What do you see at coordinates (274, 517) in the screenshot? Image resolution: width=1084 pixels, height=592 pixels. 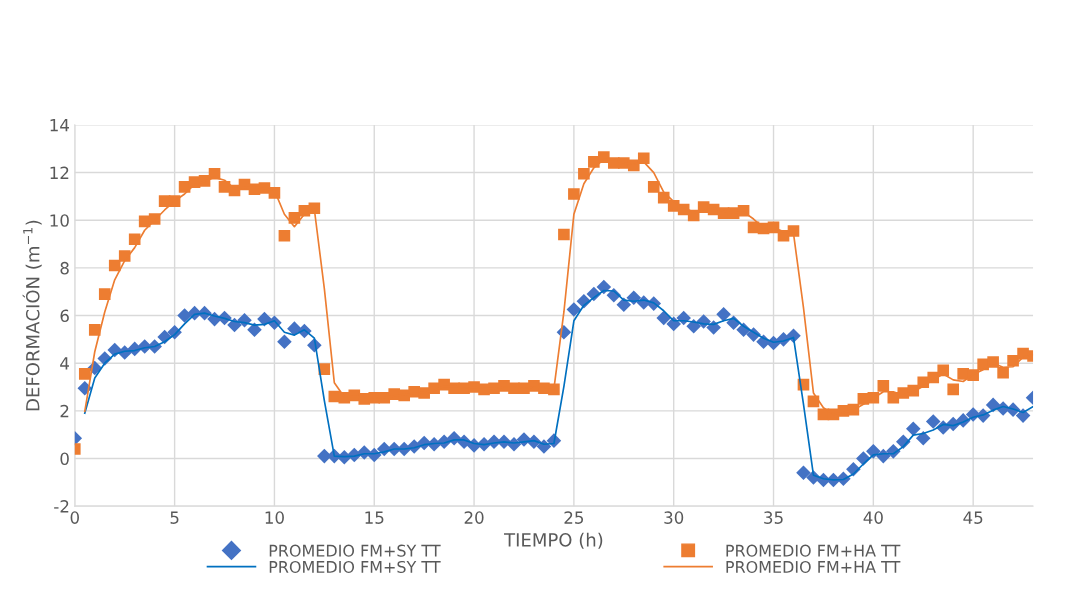 I see `x-tick-label: 10` at bounding box center [274, 517].